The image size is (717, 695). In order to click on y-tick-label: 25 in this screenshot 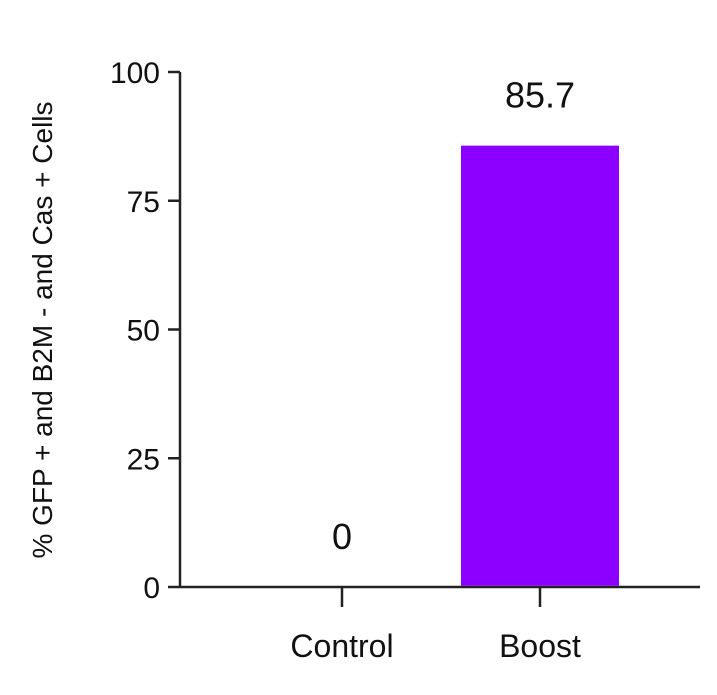, I will do `click(143, 459)`.